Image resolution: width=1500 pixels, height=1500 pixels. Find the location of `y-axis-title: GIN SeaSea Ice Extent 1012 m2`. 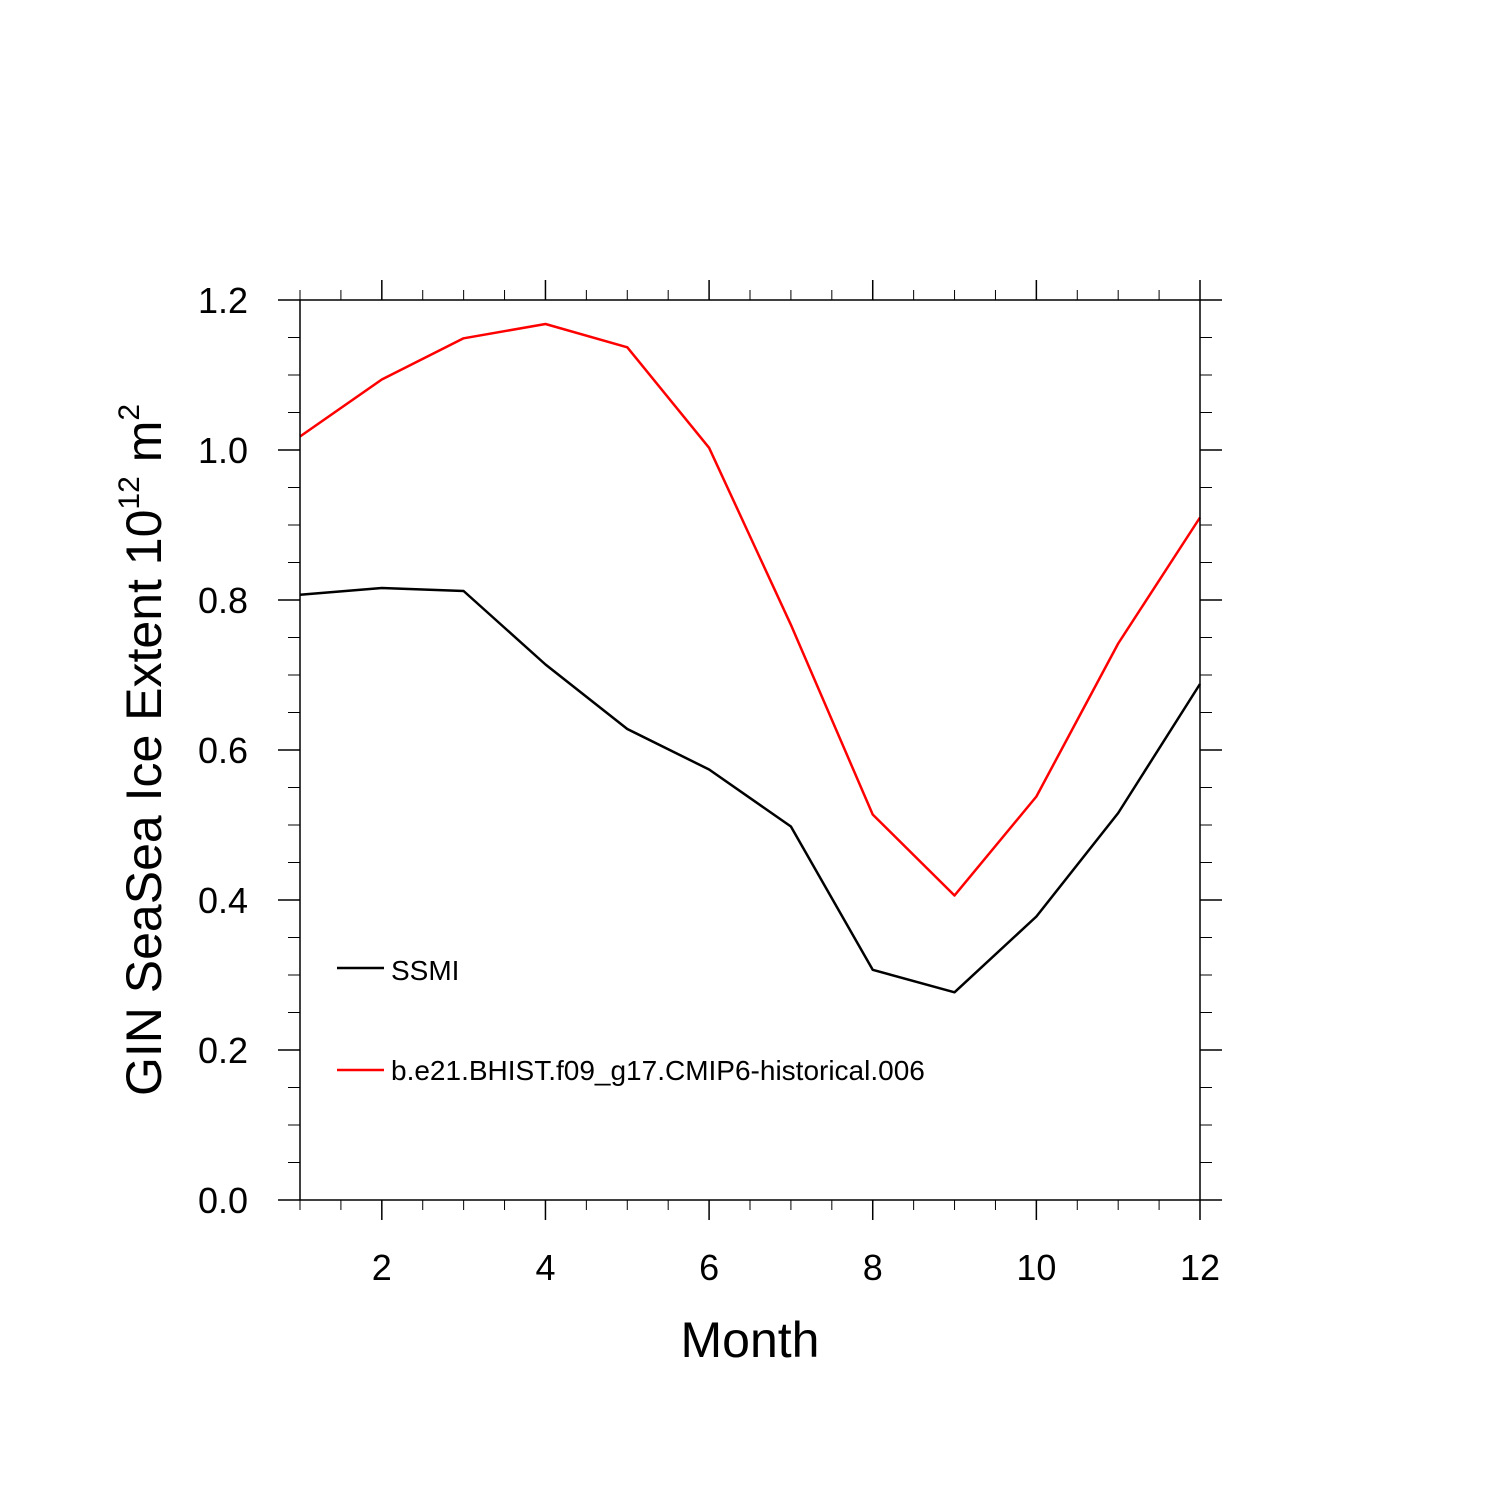

y-axis-title: GIN SeaSea Ice Extent 1012 m2 is located at coordinates (142, 750).